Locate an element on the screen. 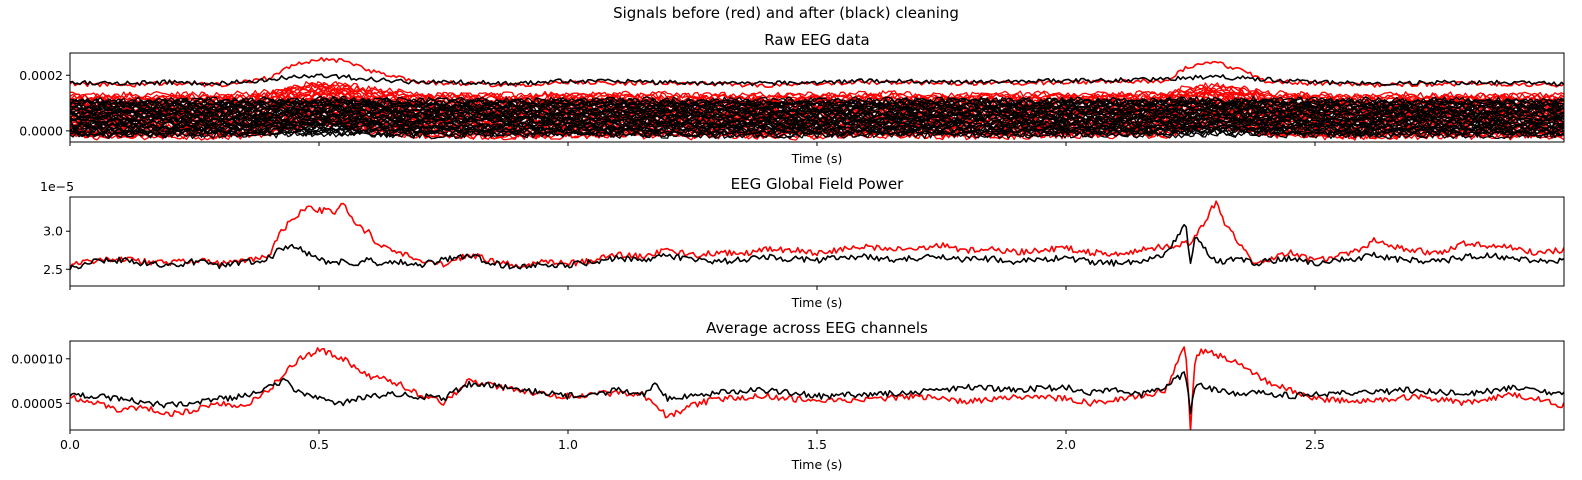  y-tick-label: 0.00005 is located at coordinates (37, 403).